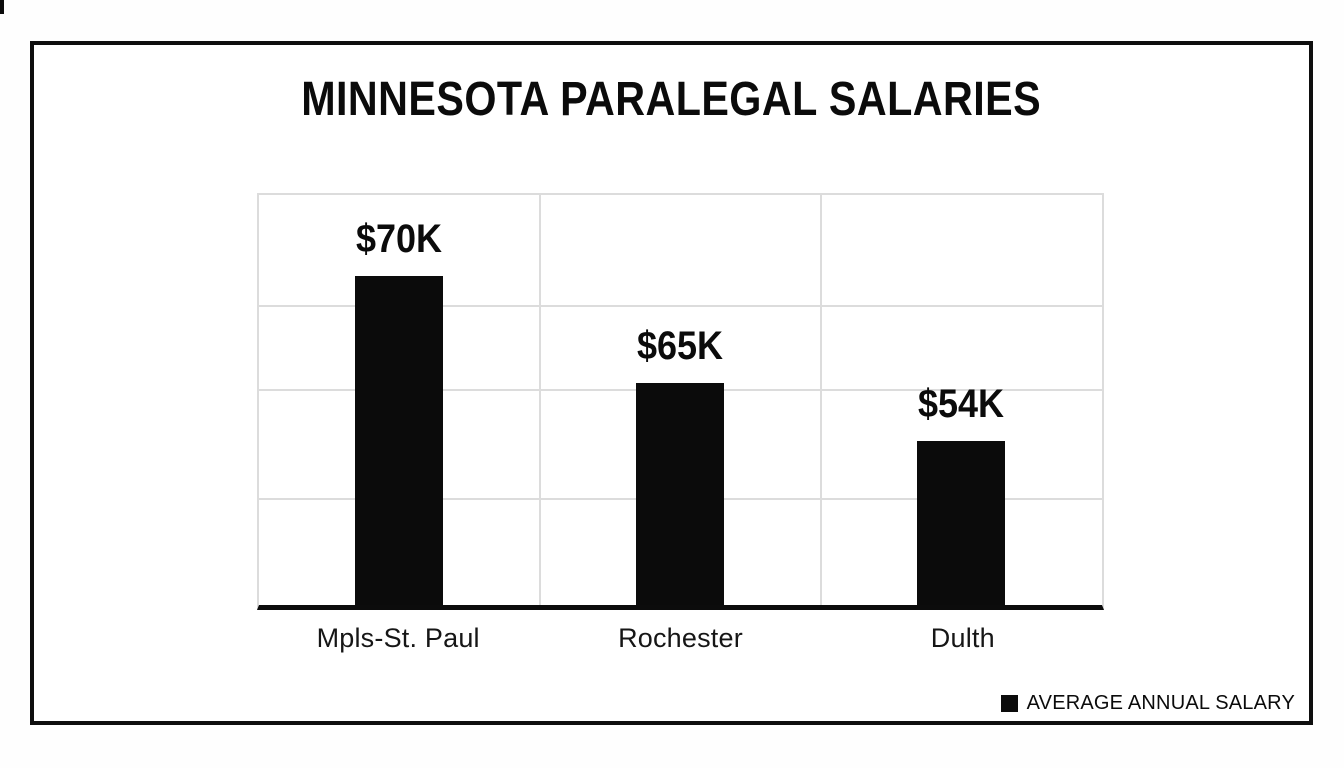 Image resolution: width=1344 pixels, height=768 pixels. Describe the element at coordinates (399, 239) in the screenshot. I see `bar-value-label: $70K` at that location.